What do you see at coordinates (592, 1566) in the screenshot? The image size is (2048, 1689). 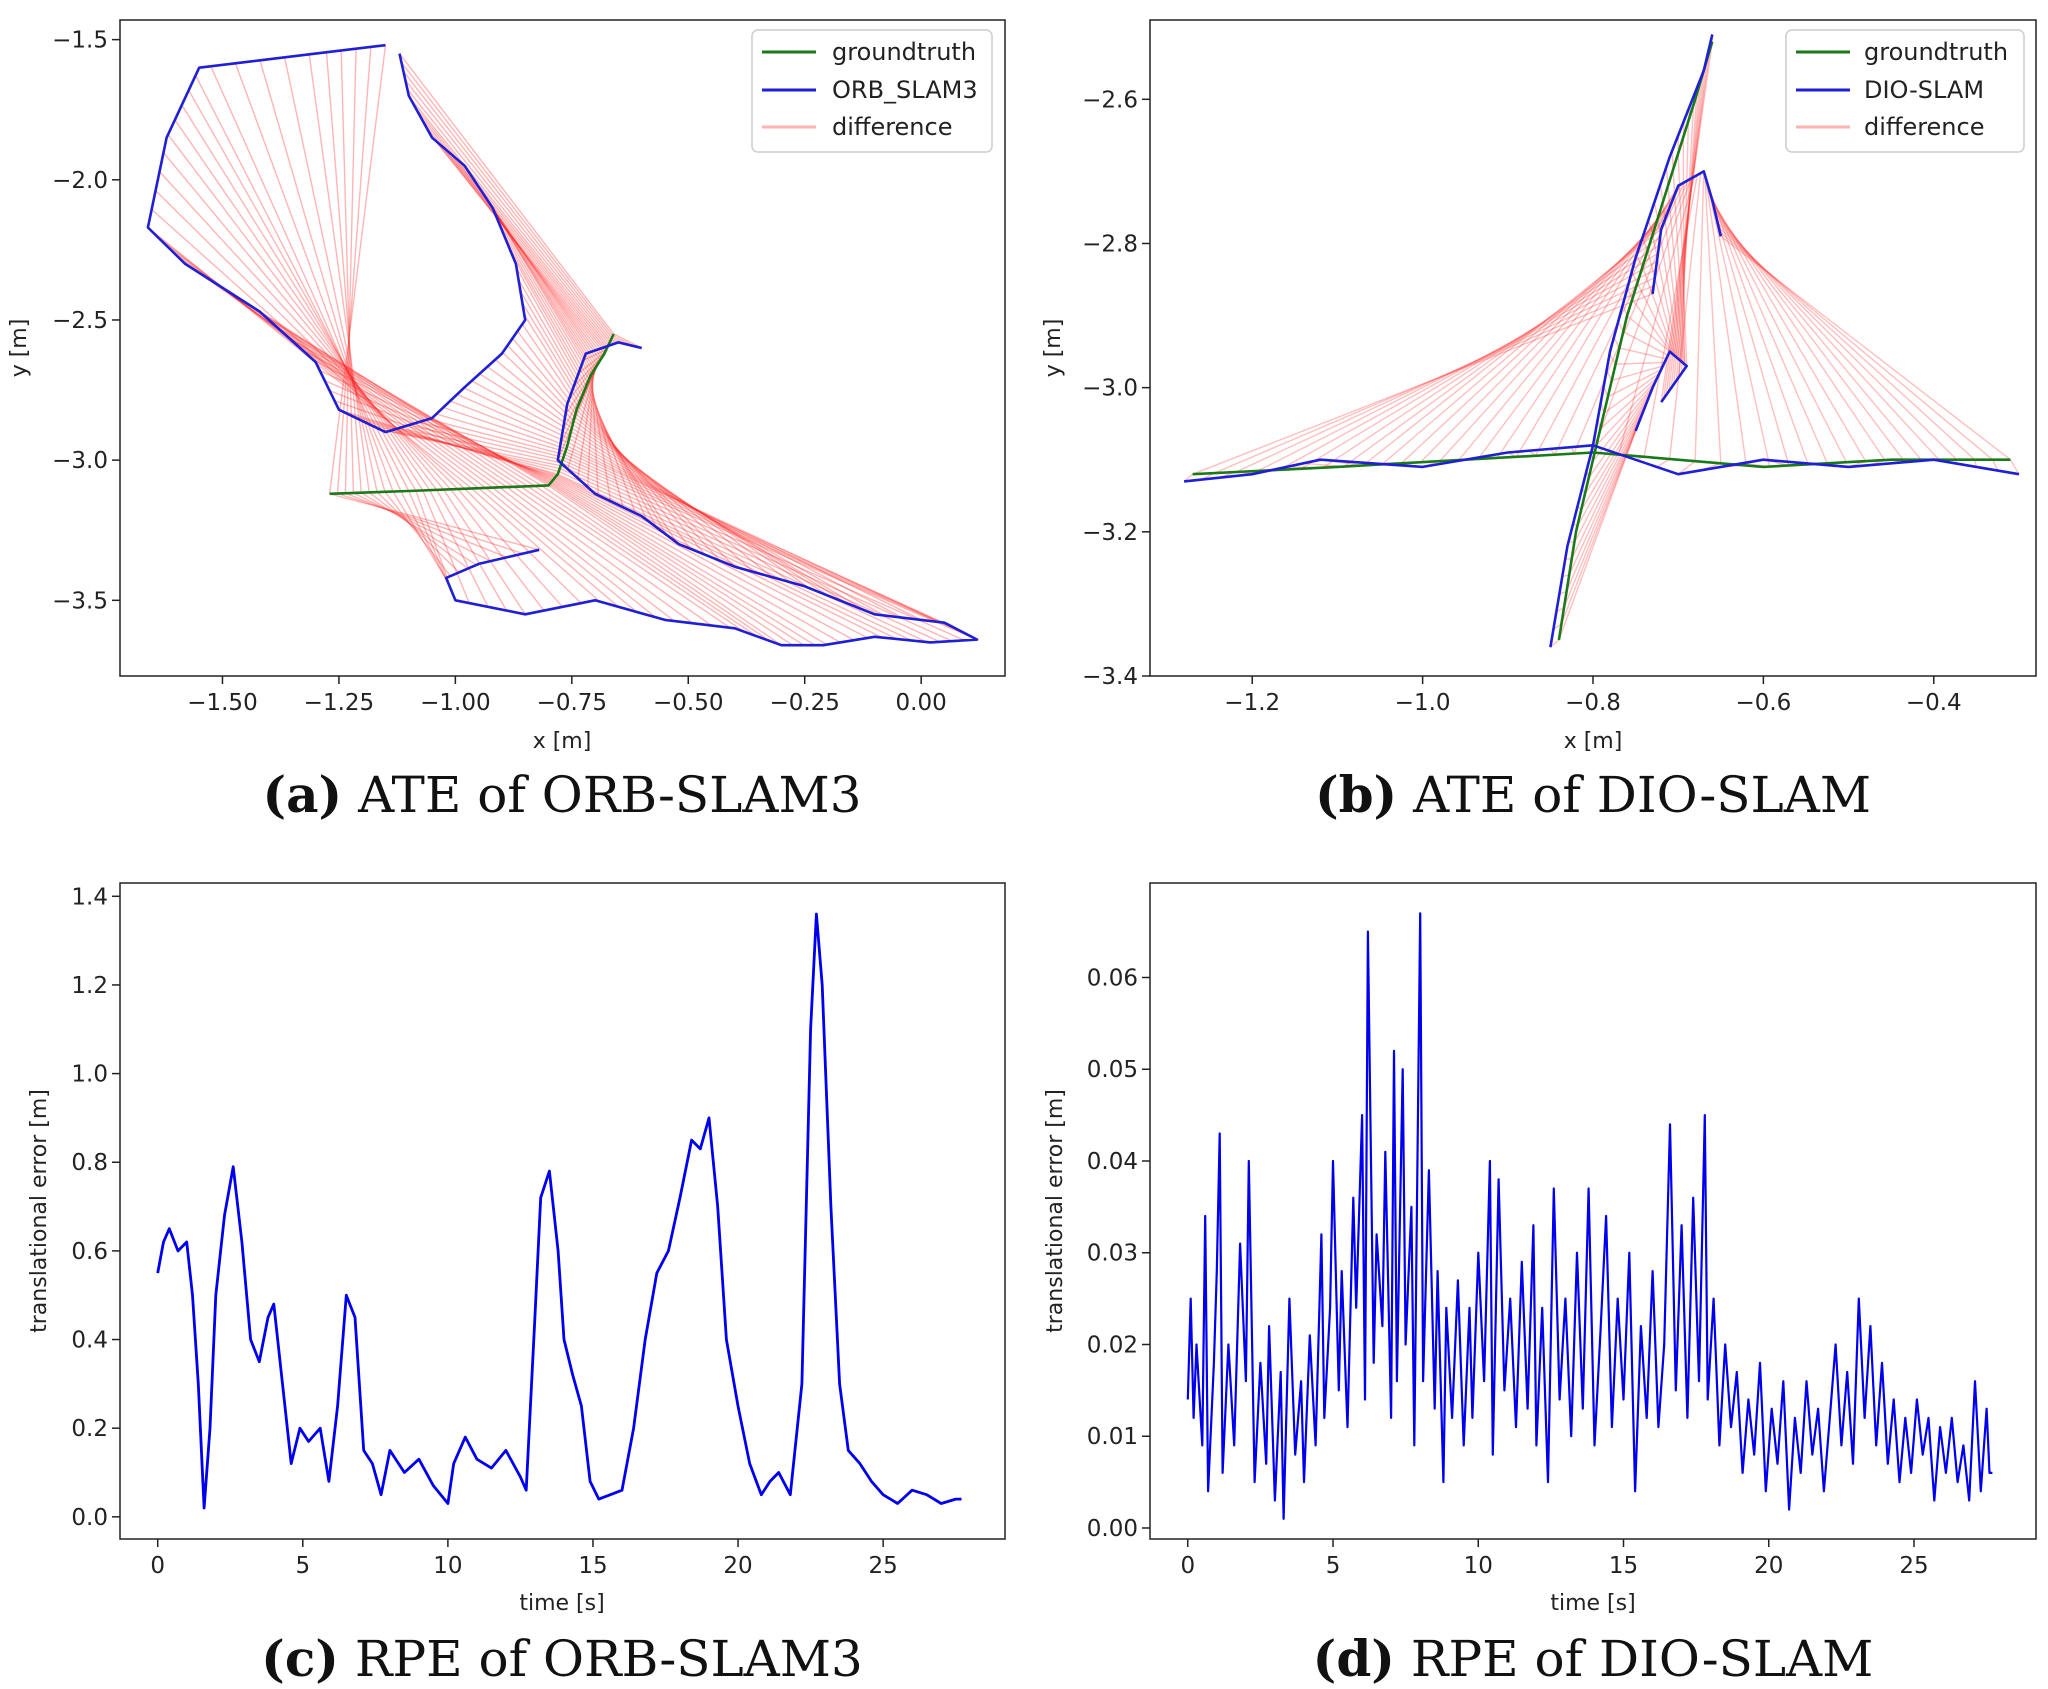 I see `x-tick-label: 15` at bounding box center [592, 1566].